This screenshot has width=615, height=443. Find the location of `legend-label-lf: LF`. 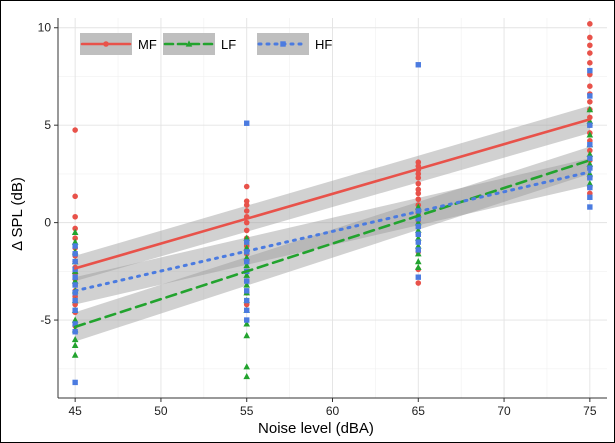

legend-label-lf: LF is located at coordinates (228, 44).